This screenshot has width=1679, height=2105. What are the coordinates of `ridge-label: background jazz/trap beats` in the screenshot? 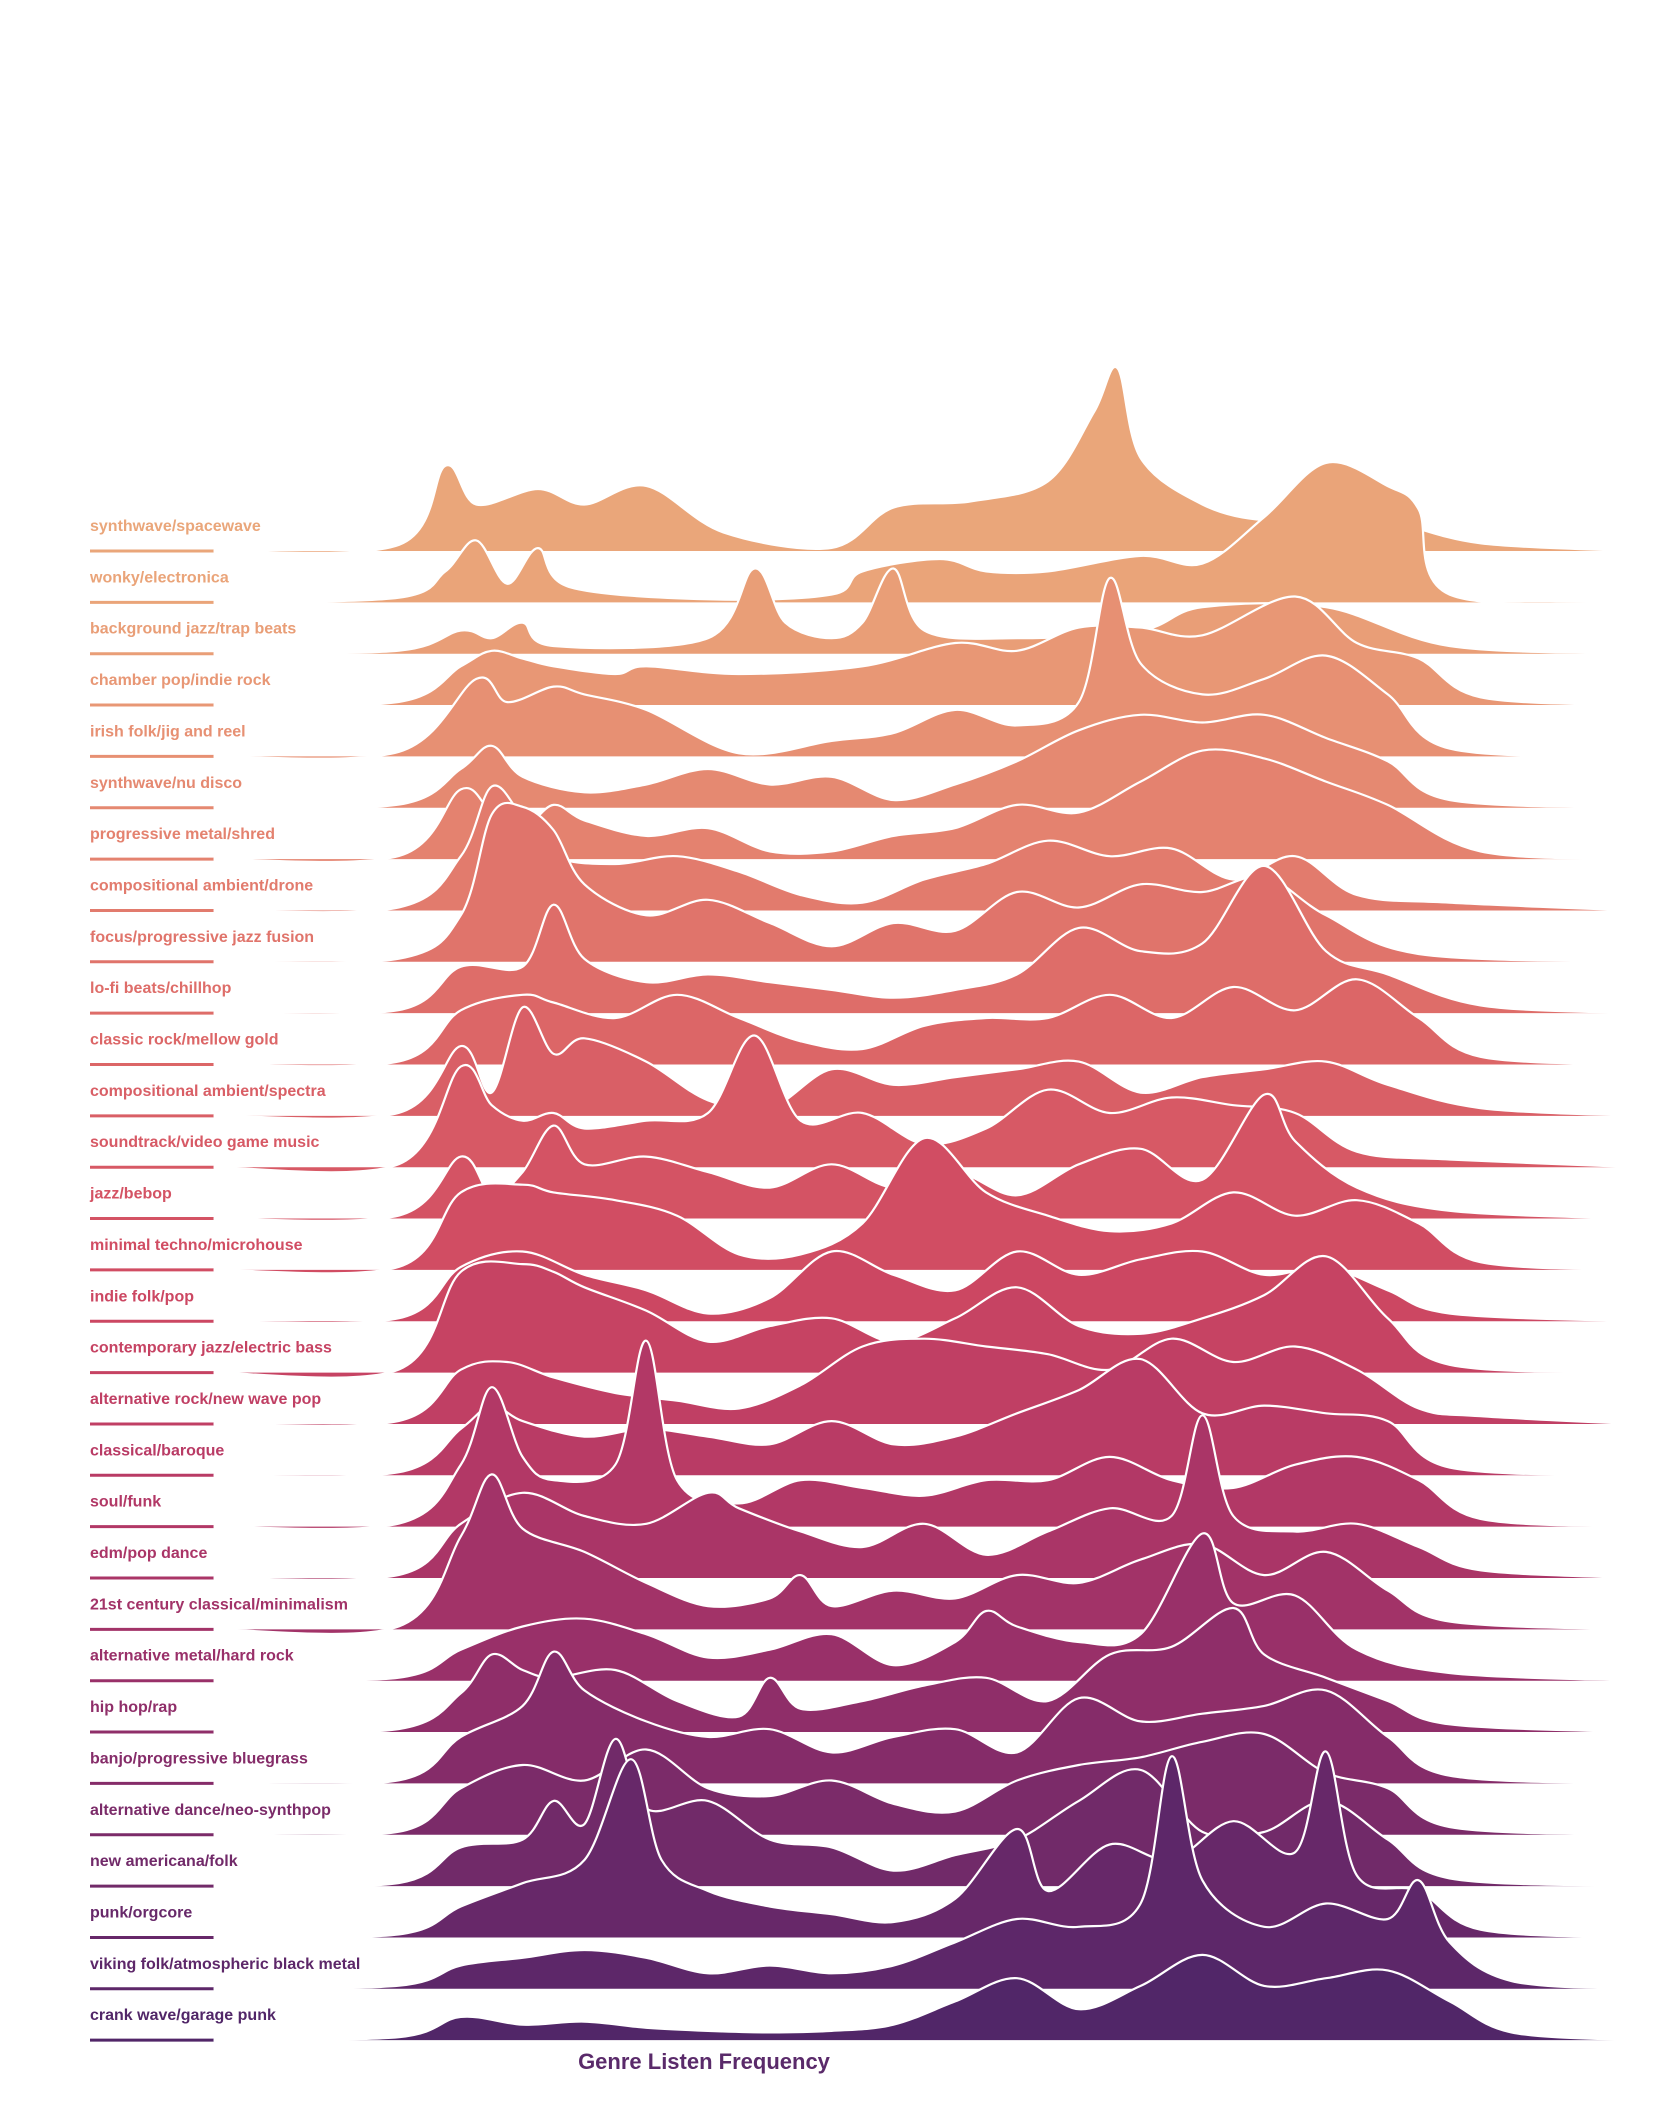 It's located at (193, 629).